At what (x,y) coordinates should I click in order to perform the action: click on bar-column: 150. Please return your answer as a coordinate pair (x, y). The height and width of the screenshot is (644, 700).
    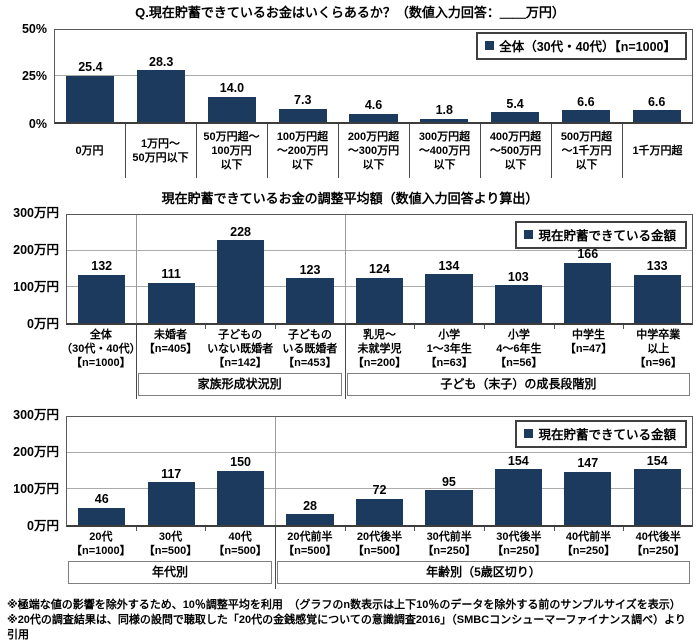
    Looking at the image, I should click on (240, 471).